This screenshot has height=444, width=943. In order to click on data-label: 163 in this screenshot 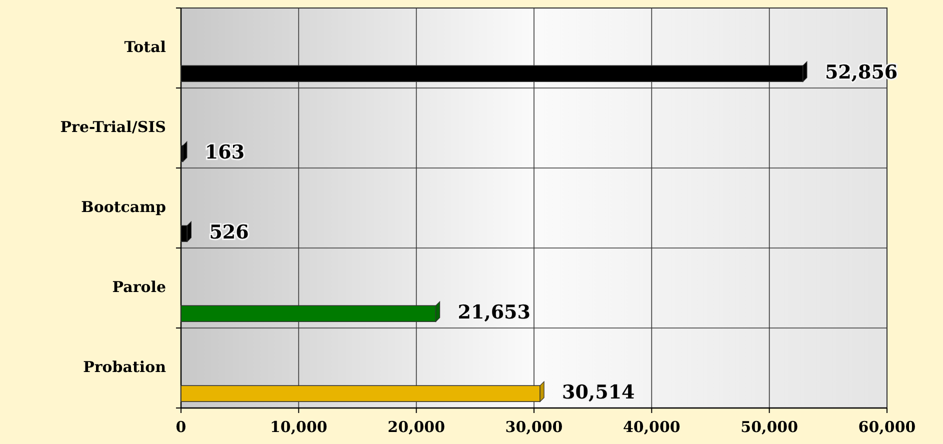, I will do `click(224, 153)`.